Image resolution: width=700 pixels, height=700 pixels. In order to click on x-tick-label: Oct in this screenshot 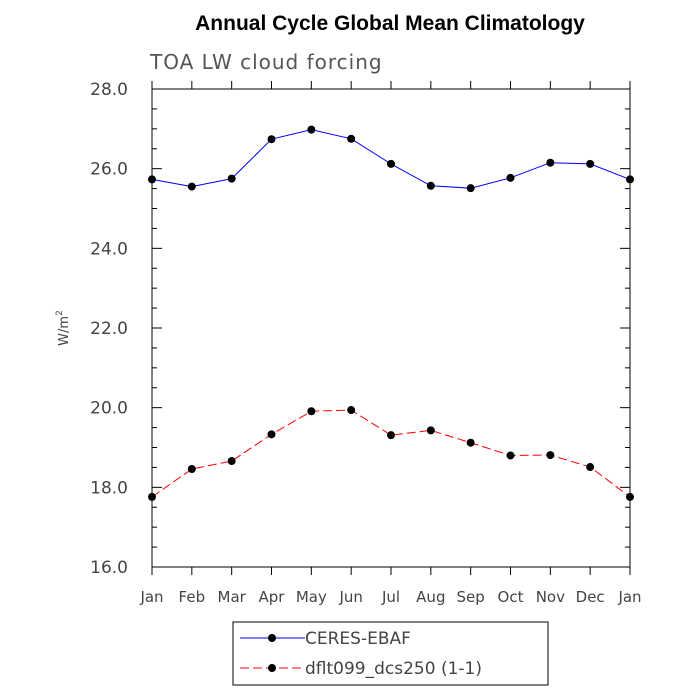, I will do `click(511, 597)`.